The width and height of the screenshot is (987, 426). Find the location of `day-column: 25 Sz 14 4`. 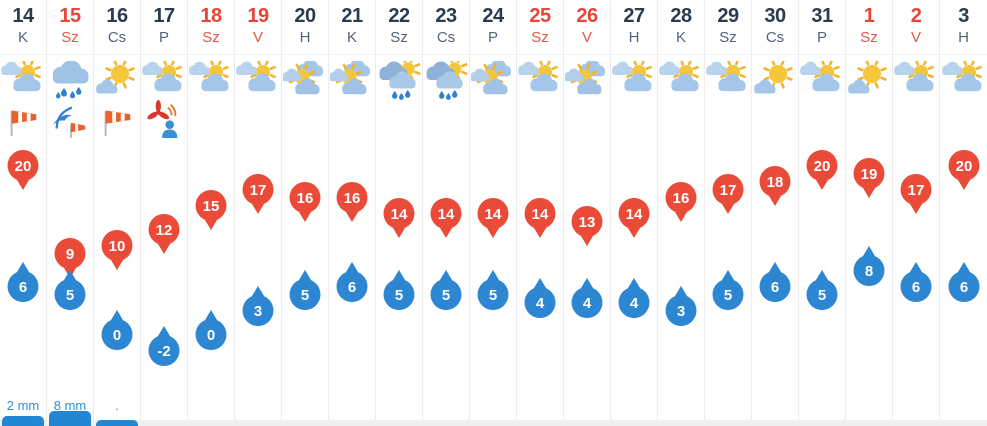

day-column: 25 Sz 14 4 is located at coordinates (540, 213).